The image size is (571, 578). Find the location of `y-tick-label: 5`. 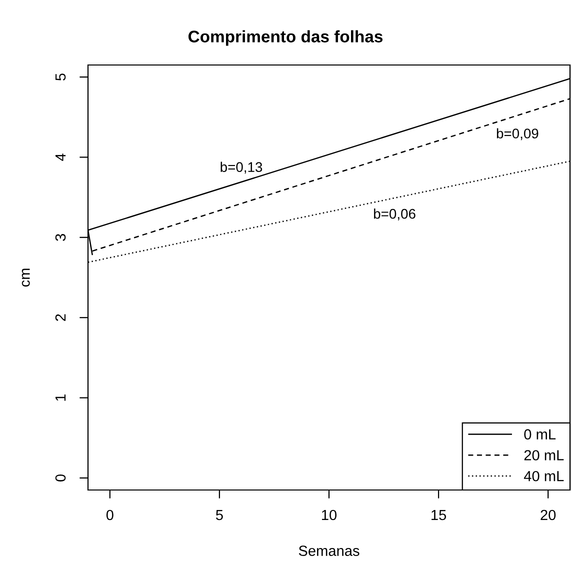

y-tick-label: 5 is located at coordinates (60, 77).